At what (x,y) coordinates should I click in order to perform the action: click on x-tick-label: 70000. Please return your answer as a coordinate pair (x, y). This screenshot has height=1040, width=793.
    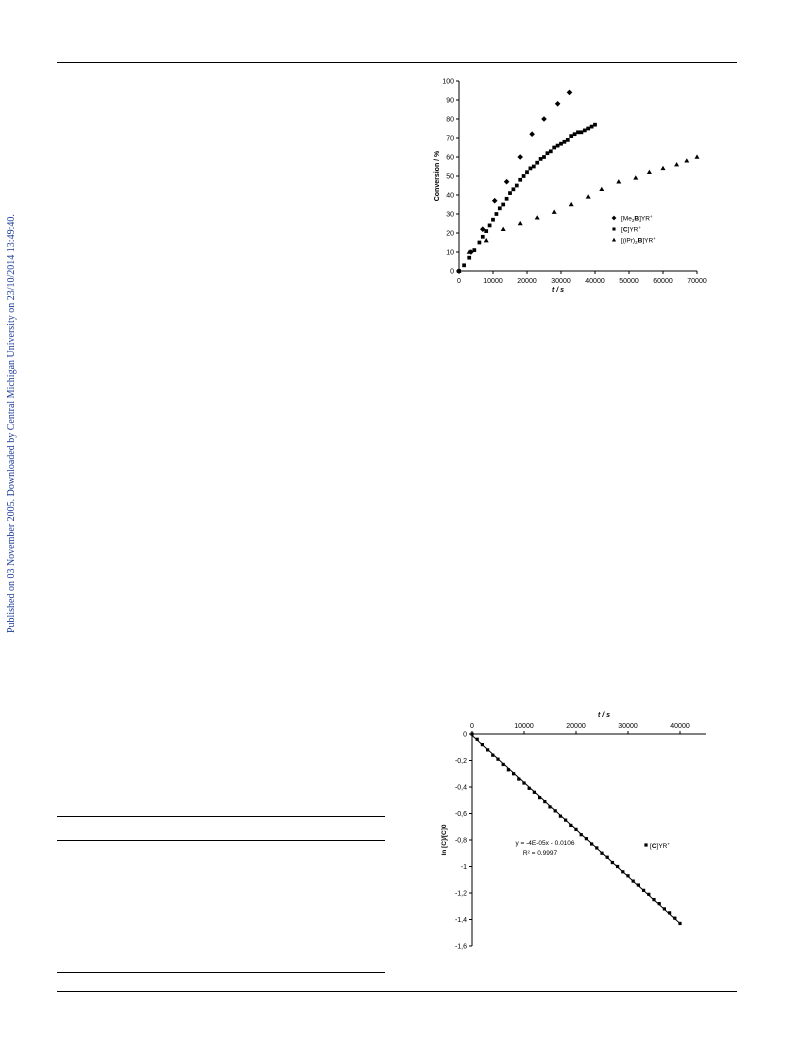
    Looking at the image, I should click on (697, 281).